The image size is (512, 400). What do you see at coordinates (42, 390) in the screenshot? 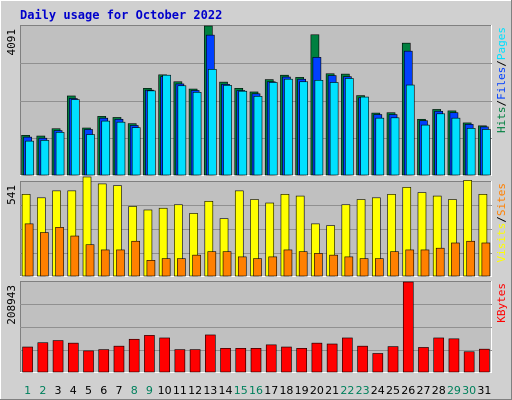
I see `day-label-2: 2` at bounding box center [42, 390].